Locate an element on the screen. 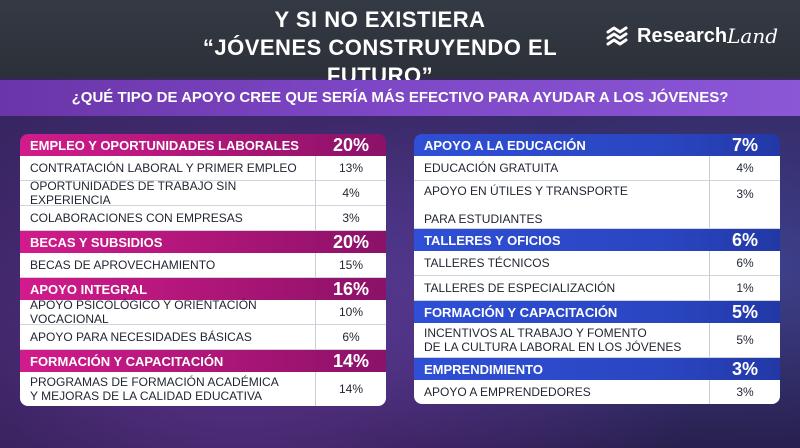 This screenshot has height=448, width=800. item-row: CONTRATACIÓN LABORAL Y PRIMER EMPLEO 13% is located at coordinates (203, 168).